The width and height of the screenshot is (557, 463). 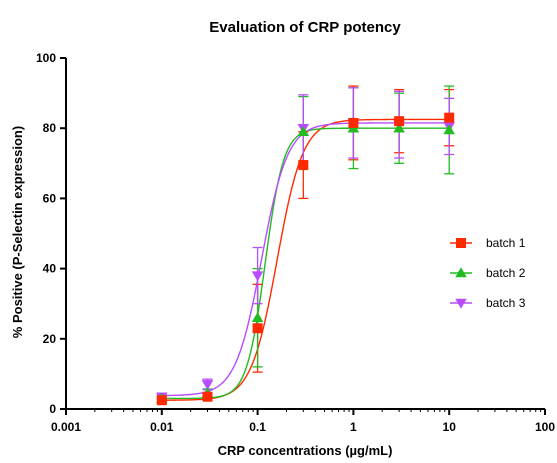 I want to click on y-axis-label: % Positive (P-Selectin expression), so click(x=17, y=232).